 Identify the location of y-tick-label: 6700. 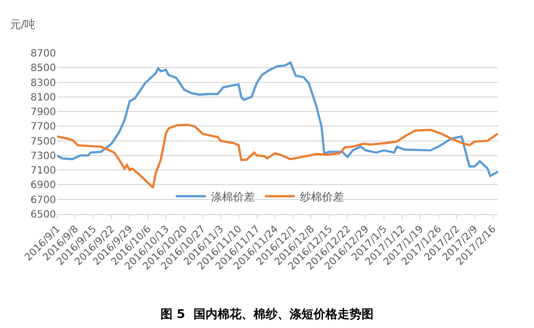
(43, 200).